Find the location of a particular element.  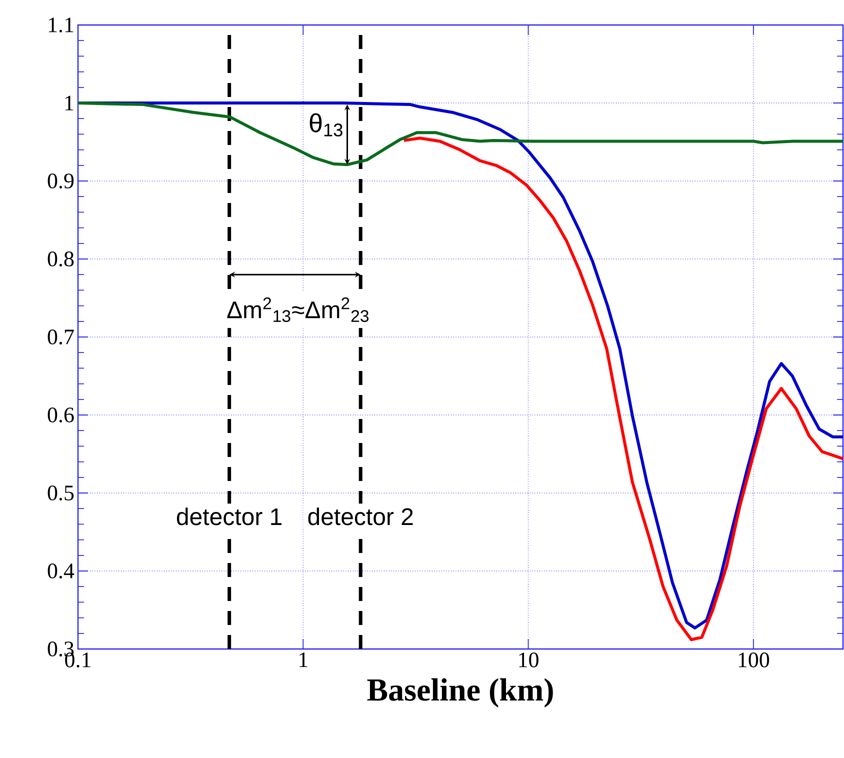

ref-line-label: detector 2 is located at coordinates (360, 517).